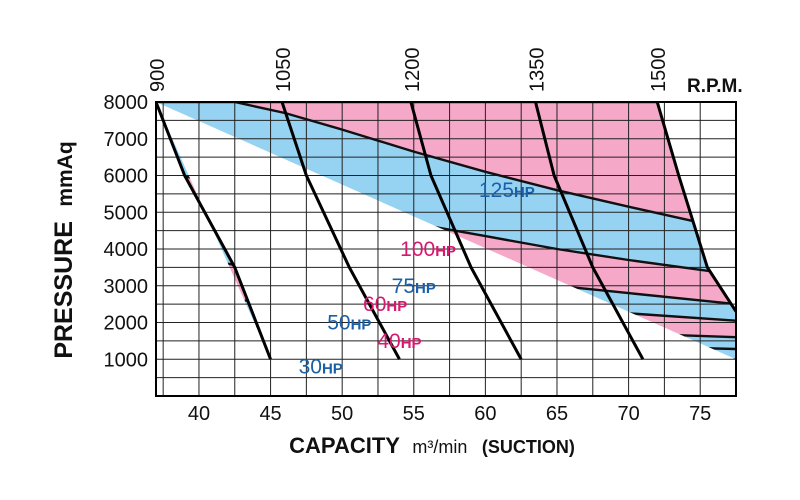  What do you see at coordinates (414, 414) in the screenshot?
I see `x-tick-label: 55` at bounding box center [414, 414].